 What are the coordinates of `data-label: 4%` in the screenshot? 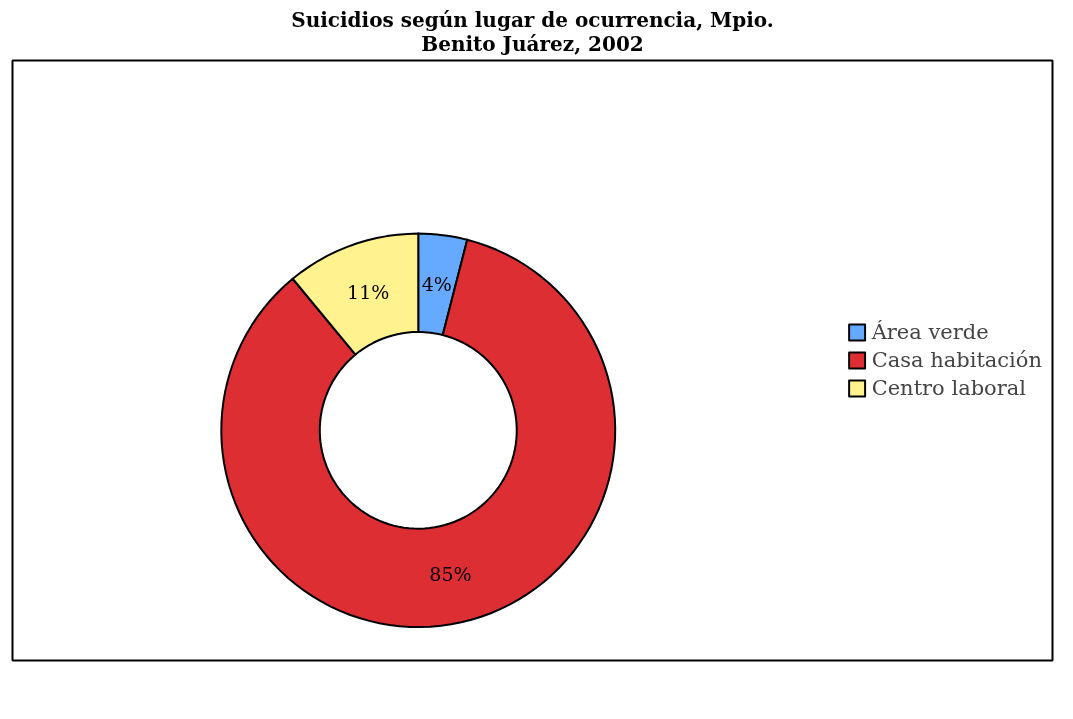 It's located at (436, 283).